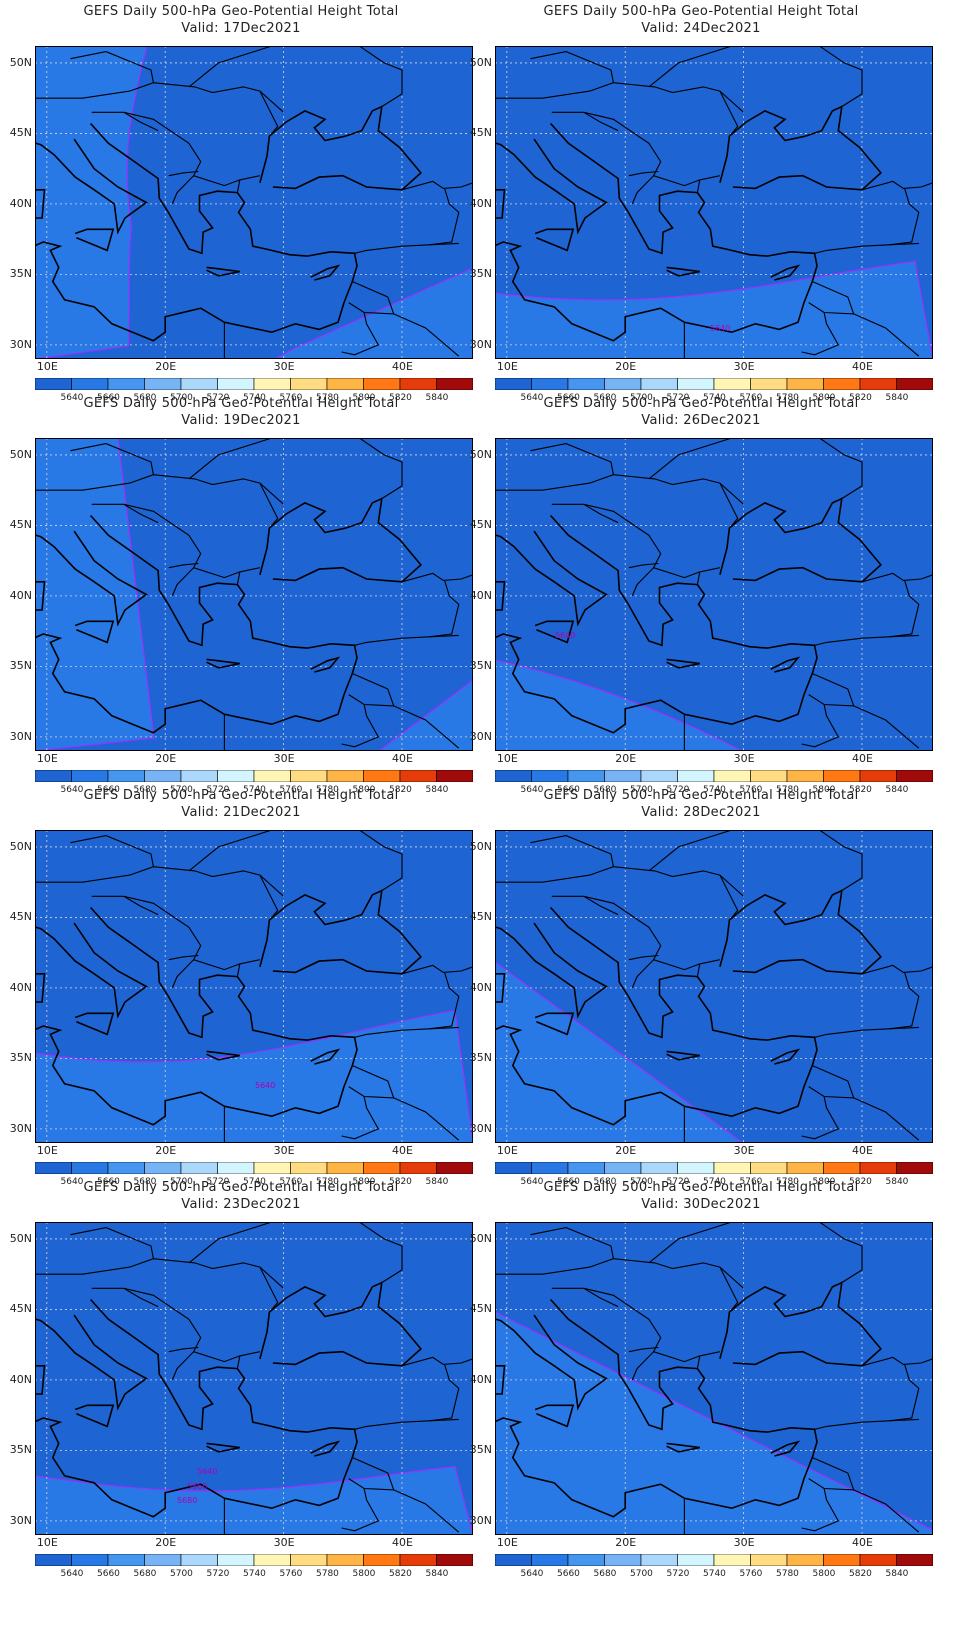 This screenshot has width=964, height=1640. Describe the element at coordinates (480, 595) in the screenshot. I see `latitude-tick-label: 40N` at that location.